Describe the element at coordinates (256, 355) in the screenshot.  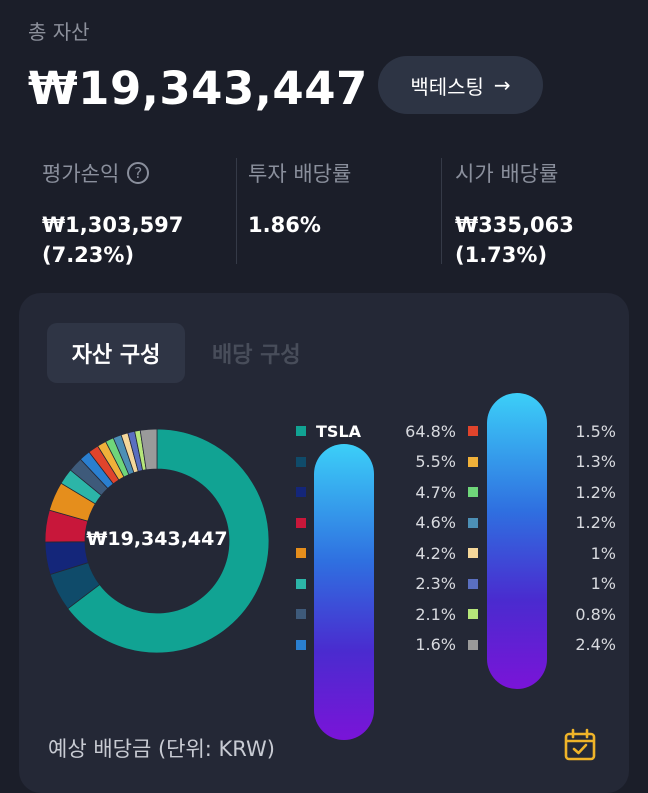
I see `tab-dividend-composition: 배당 구성` at that location.